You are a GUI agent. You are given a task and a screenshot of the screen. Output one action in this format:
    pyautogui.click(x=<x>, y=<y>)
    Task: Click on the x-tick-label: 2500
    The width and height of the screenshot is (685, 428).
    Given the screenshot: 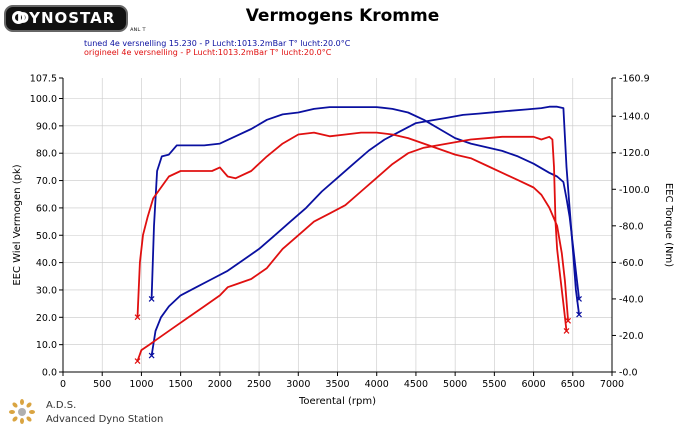 What is the action you would take?
    pyautogui.click(x=259, y=384)
    